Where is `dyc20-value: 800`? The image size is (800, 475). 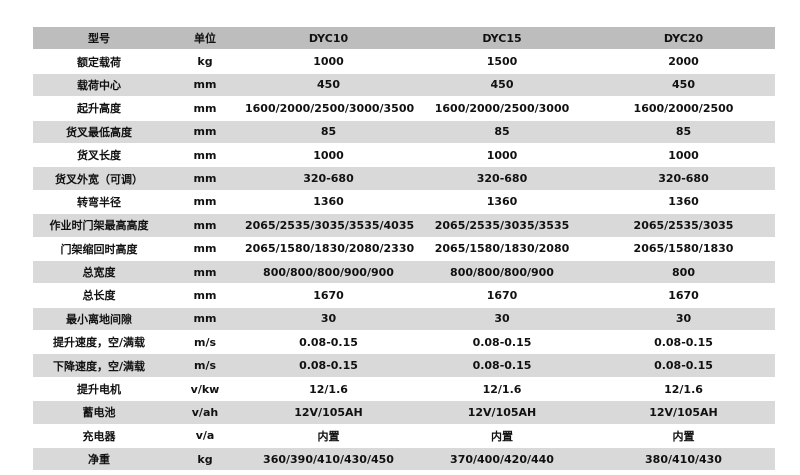
dyc20-value: 800 is located at coordinates (683, 272).